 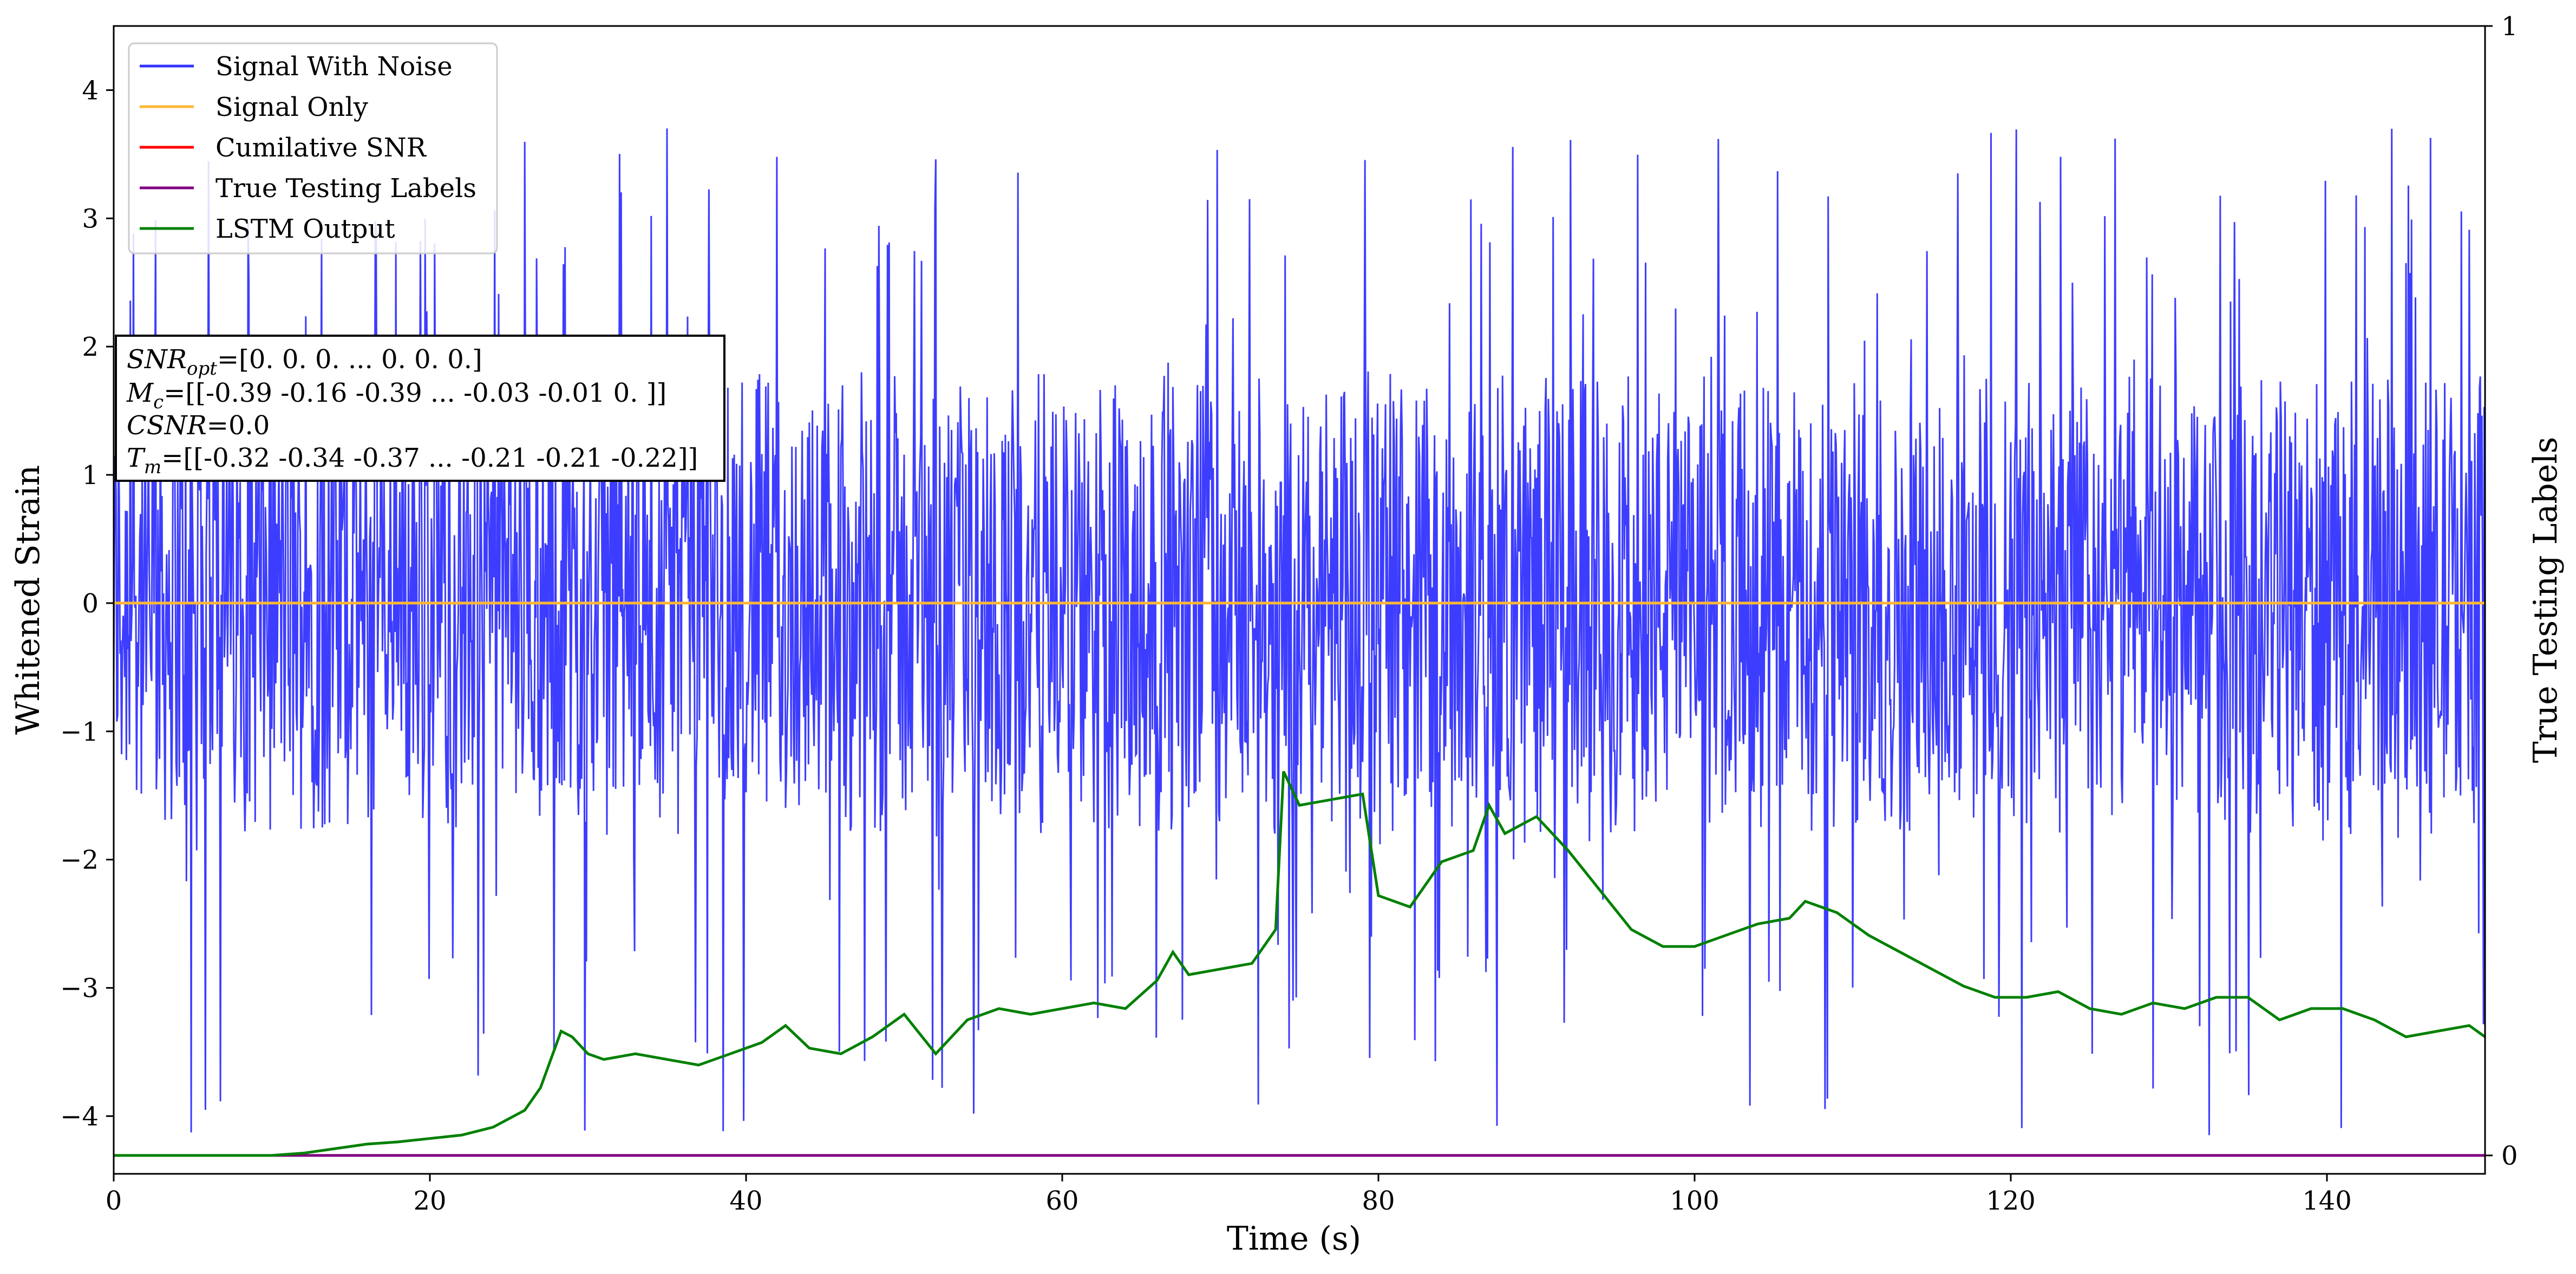 I want to click on annotation-frame, so click(x=420, y=408).